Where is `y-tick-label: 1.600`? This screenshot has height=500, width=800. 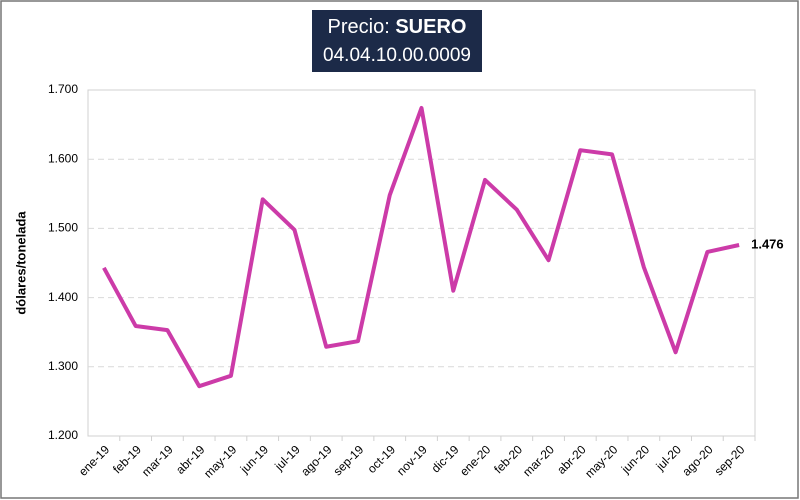 y-tick-label: 1.600 is located at coordinates (63, 158).